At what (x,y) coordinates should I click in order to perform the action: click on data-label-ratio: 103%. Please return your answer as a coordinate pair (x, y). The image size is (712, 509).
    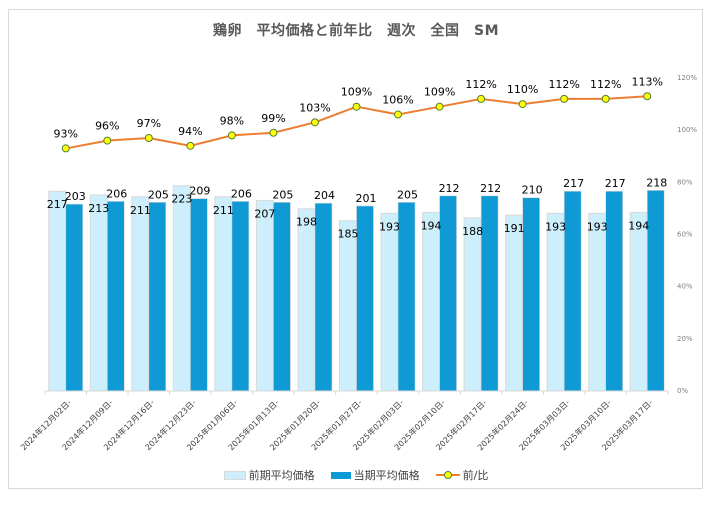
    Looking at the image, I should click on (314, 107).